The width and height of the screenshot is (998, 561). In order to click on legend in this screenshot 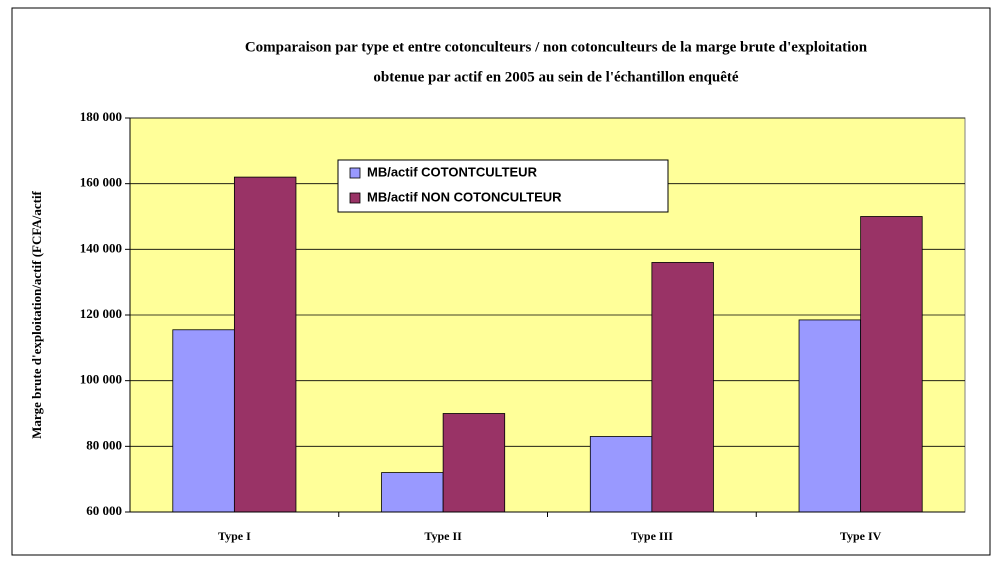, I will do `click(503, 186)`.